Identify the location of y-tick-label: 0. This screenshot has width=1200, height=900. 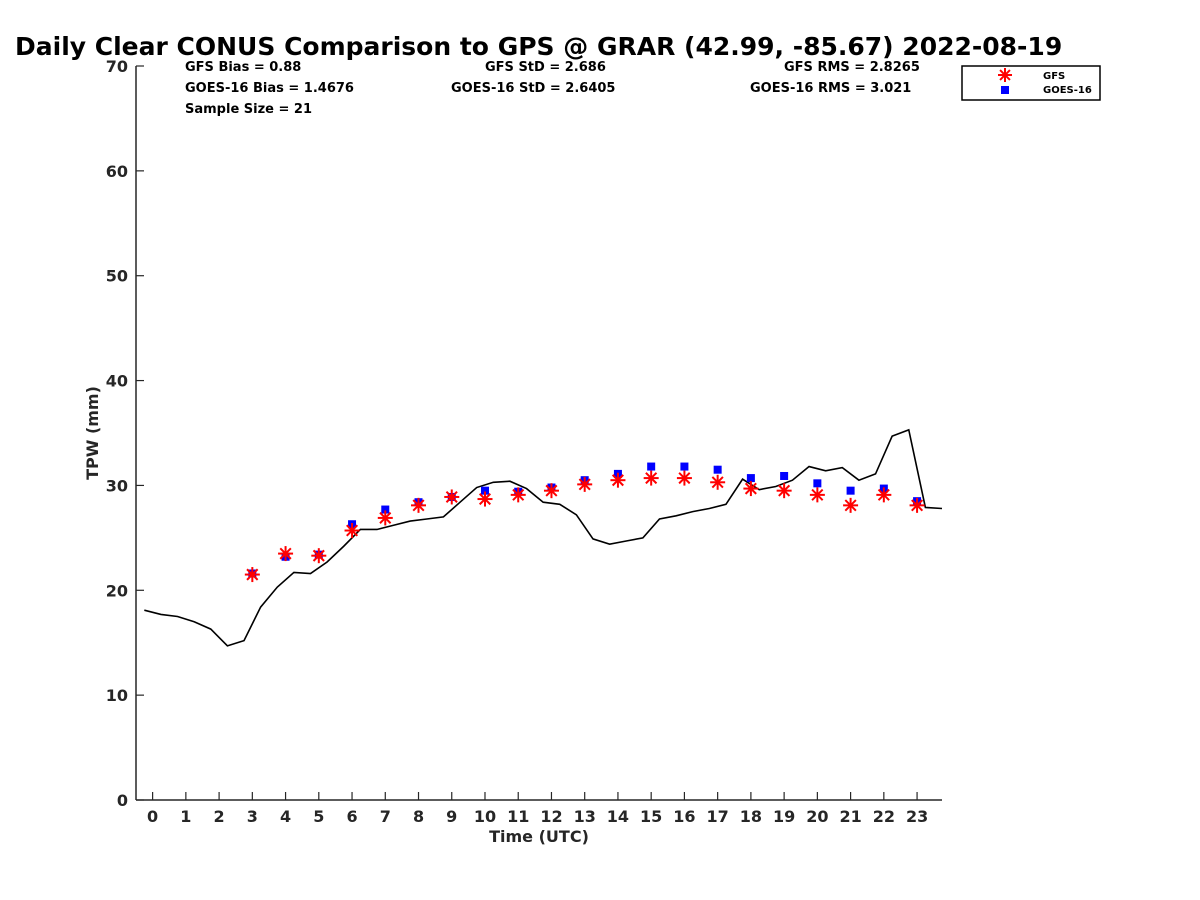
(122, 800).